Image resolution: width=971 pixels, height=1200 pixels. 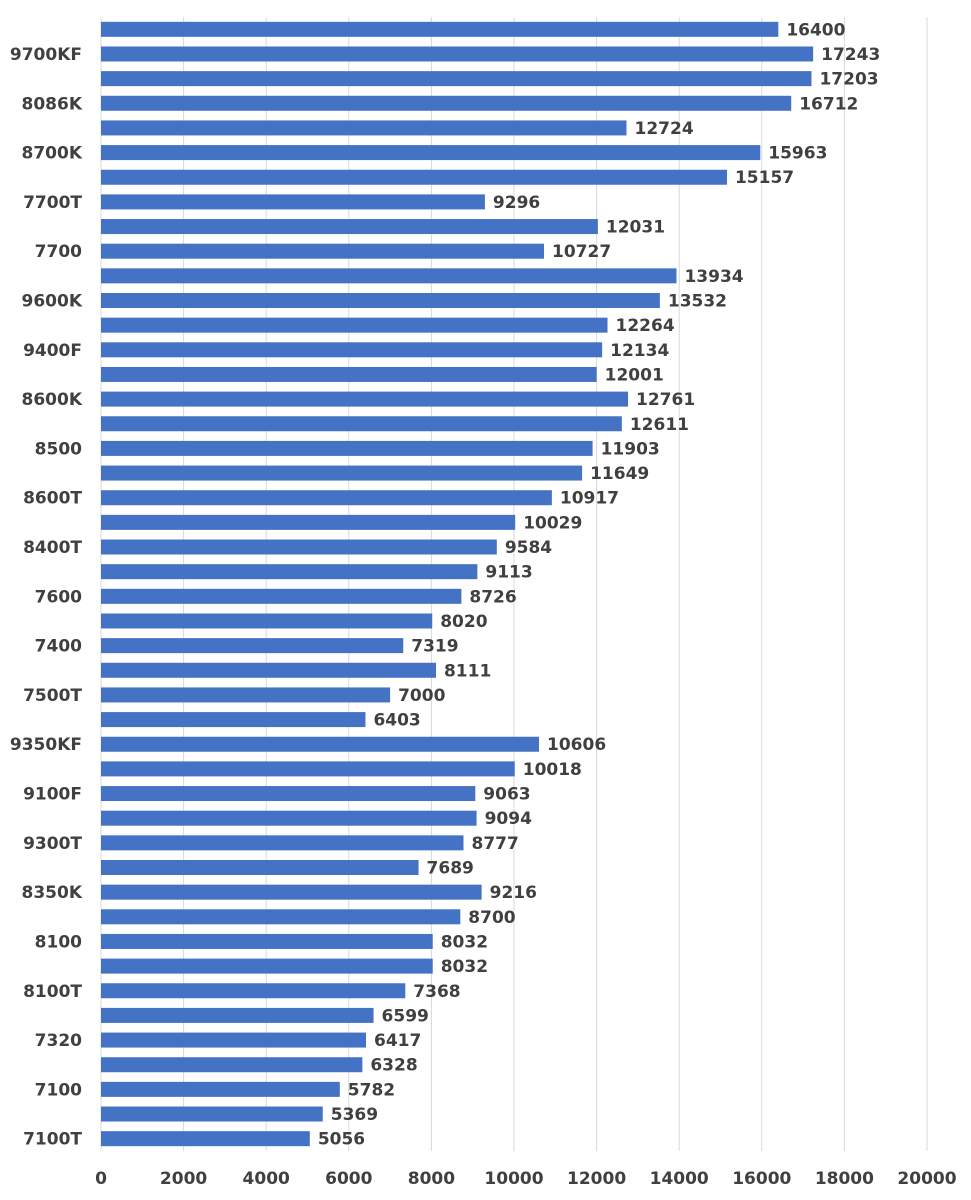 I want to click on x-tick-label: 16000, so click(x=761, y=1179).